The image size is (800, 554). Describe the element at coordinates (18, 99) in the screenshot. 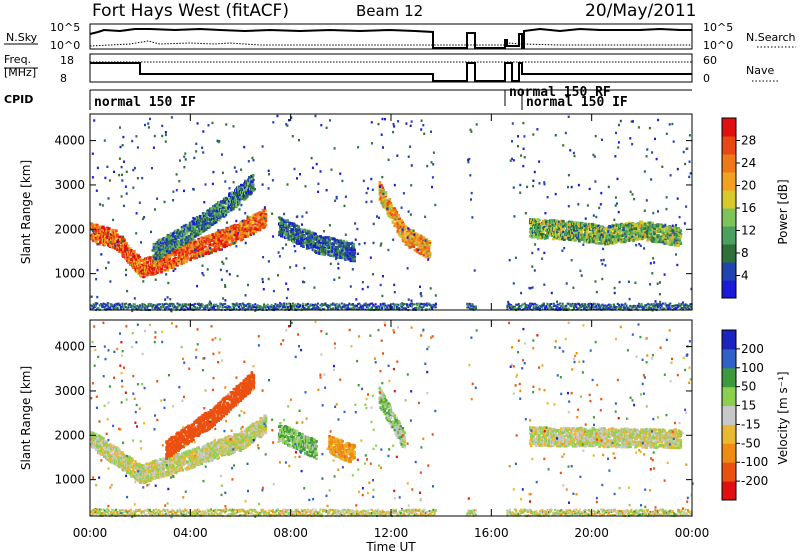

I see `cpid-label: CPID` at that location.